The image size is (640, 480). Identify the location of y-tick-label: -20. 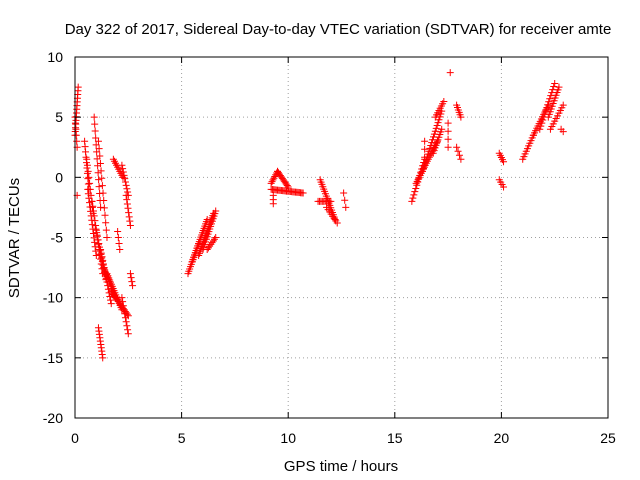
(53, 418).